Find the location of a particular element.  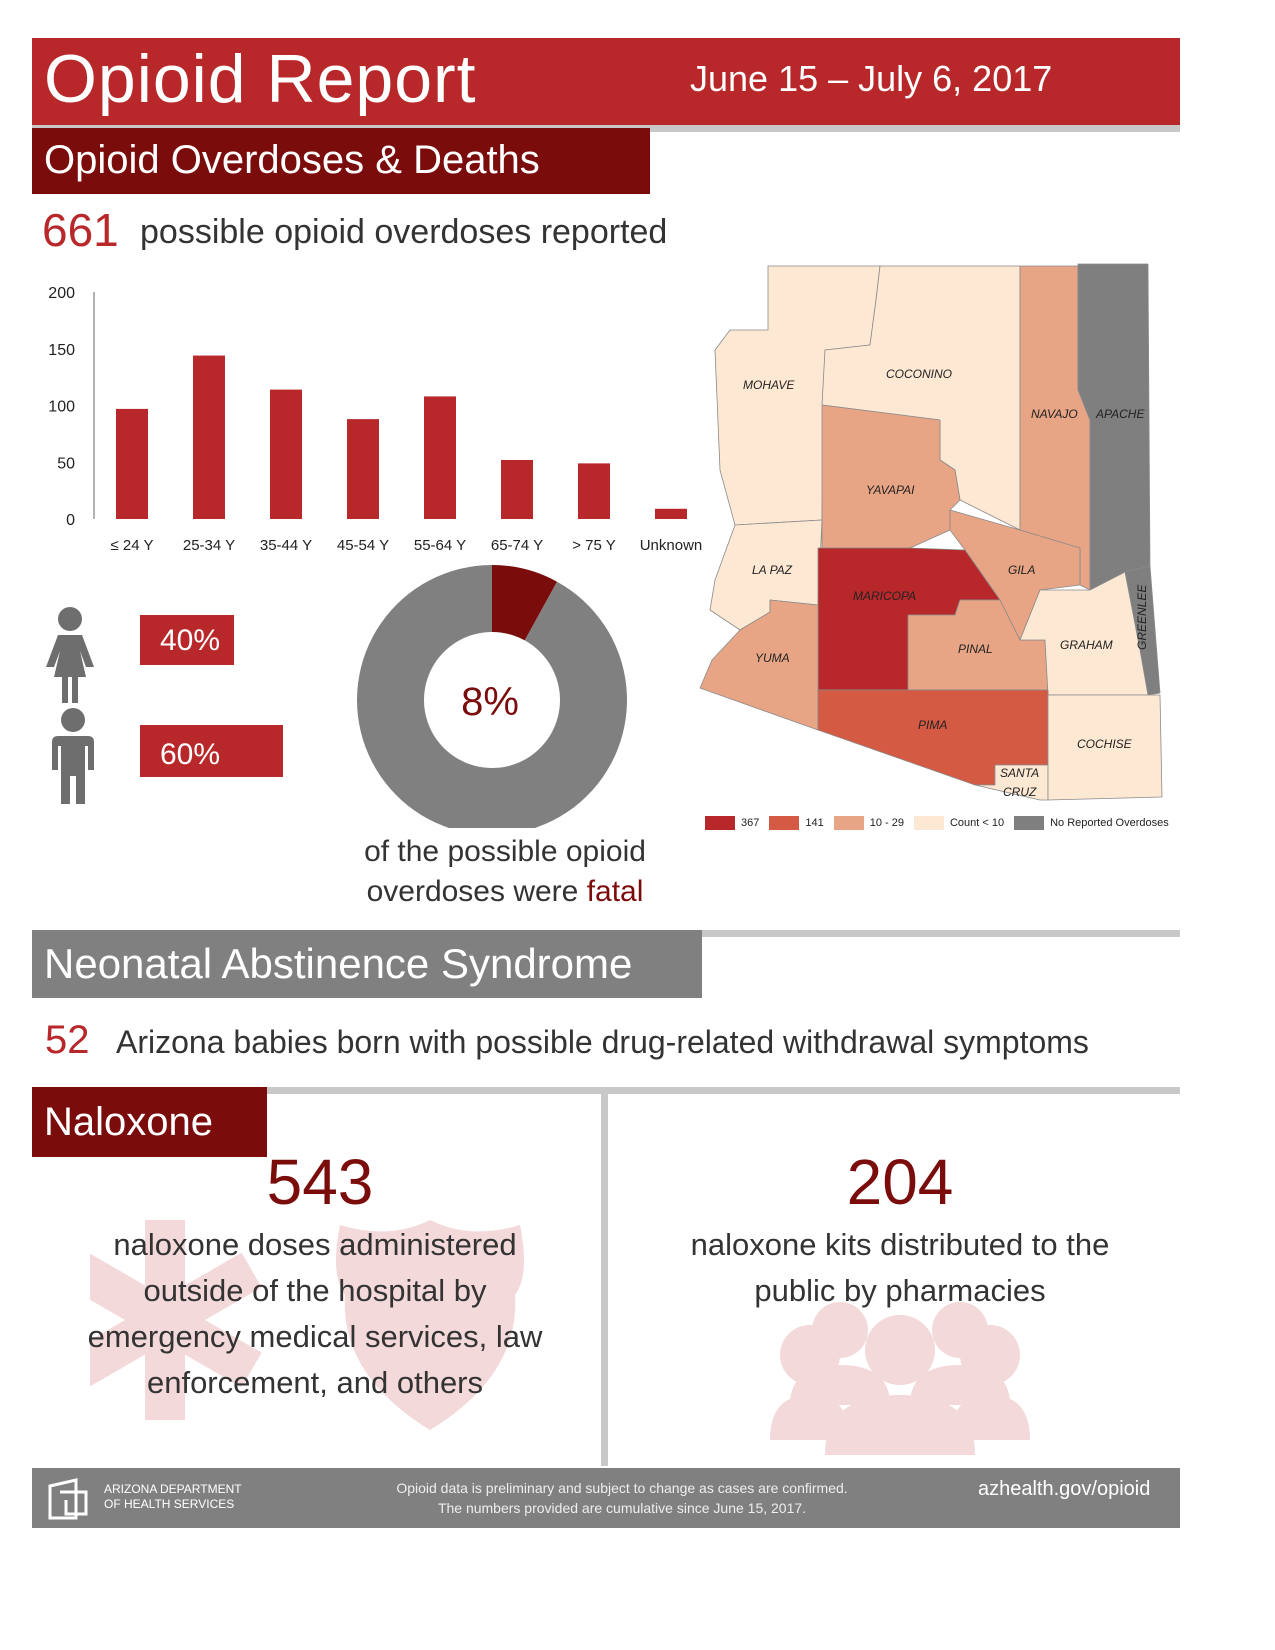

bar-25-34 Y is located at coordinates (209, 437).